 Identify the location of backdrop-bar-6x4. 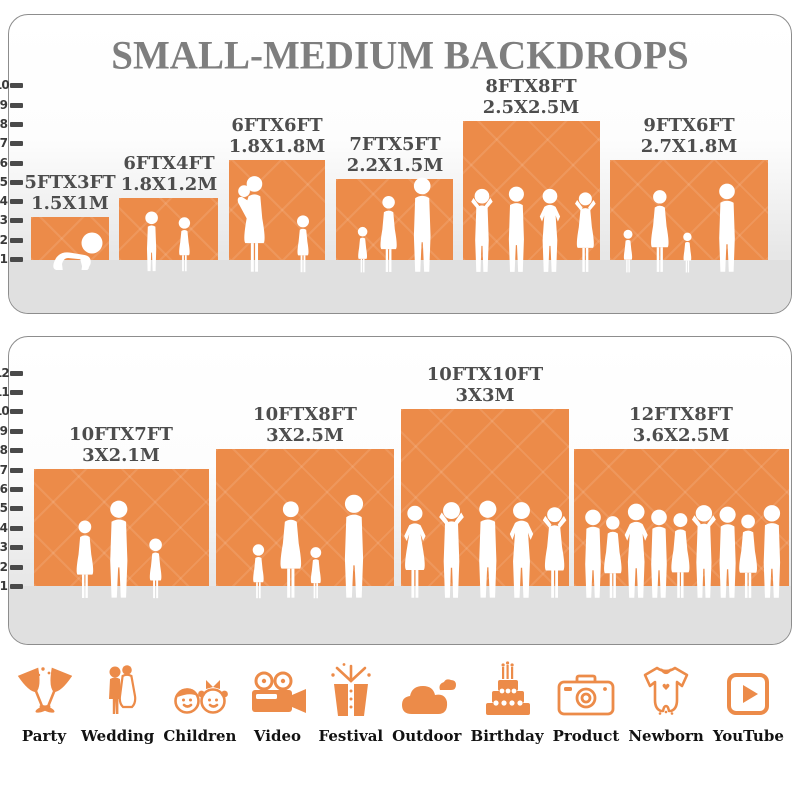
(168, 229).